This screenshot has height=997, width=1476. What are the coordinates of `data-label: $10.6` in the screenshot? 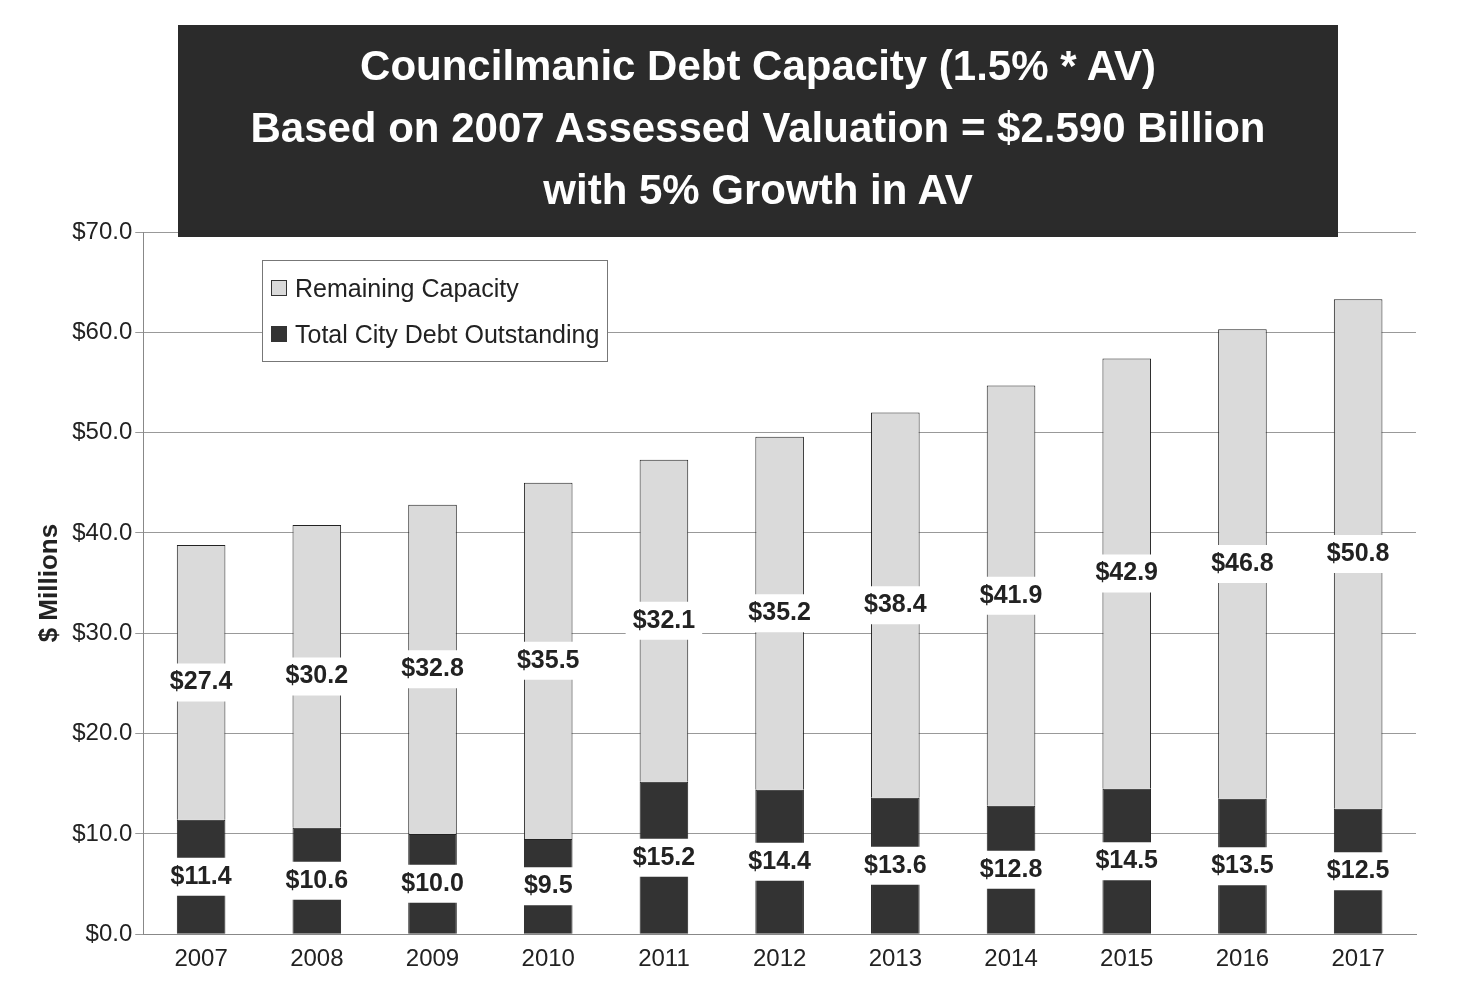 It's located at (317, 878).